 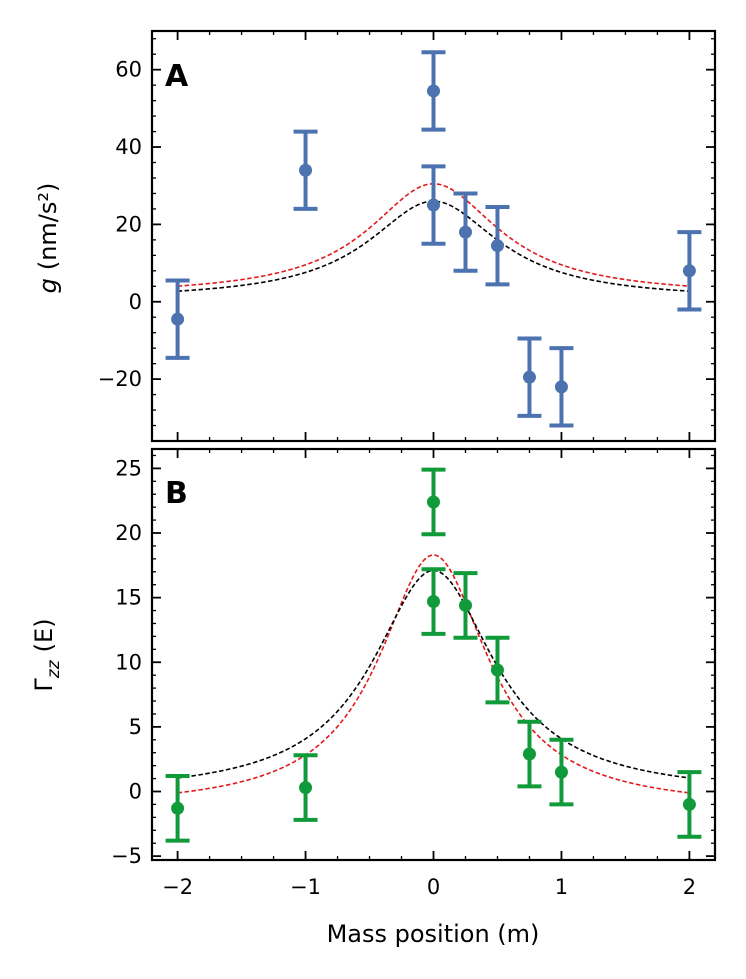 What do you see at coordinates (176, 493) in the screenshot?
I see `panel-b-letter: B` at bounding box center [176, 493].